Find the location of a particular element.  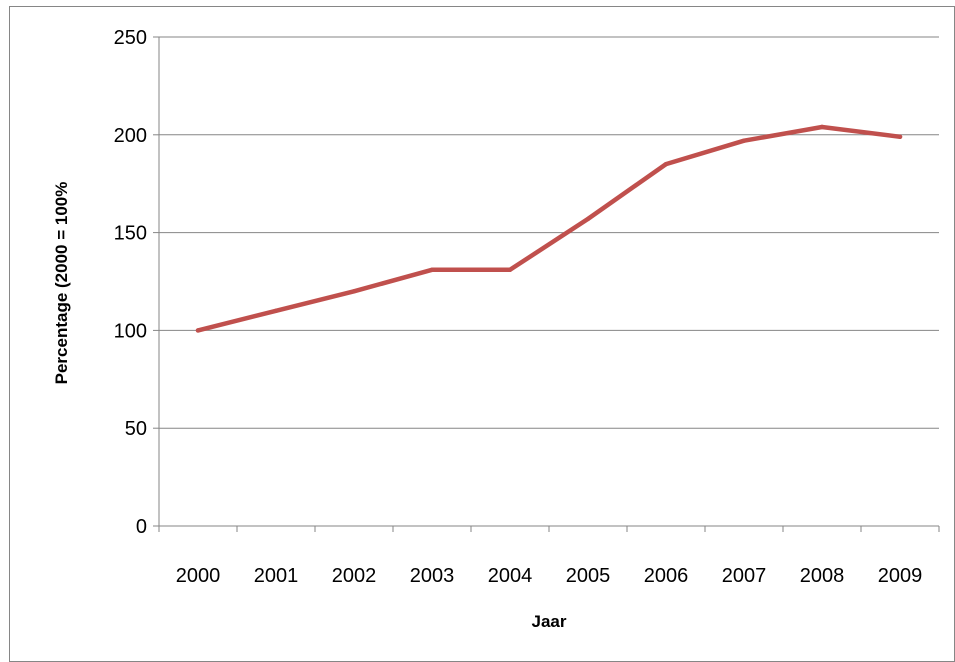

x-tick-label: 2006 is located at coordinates (666, 576).